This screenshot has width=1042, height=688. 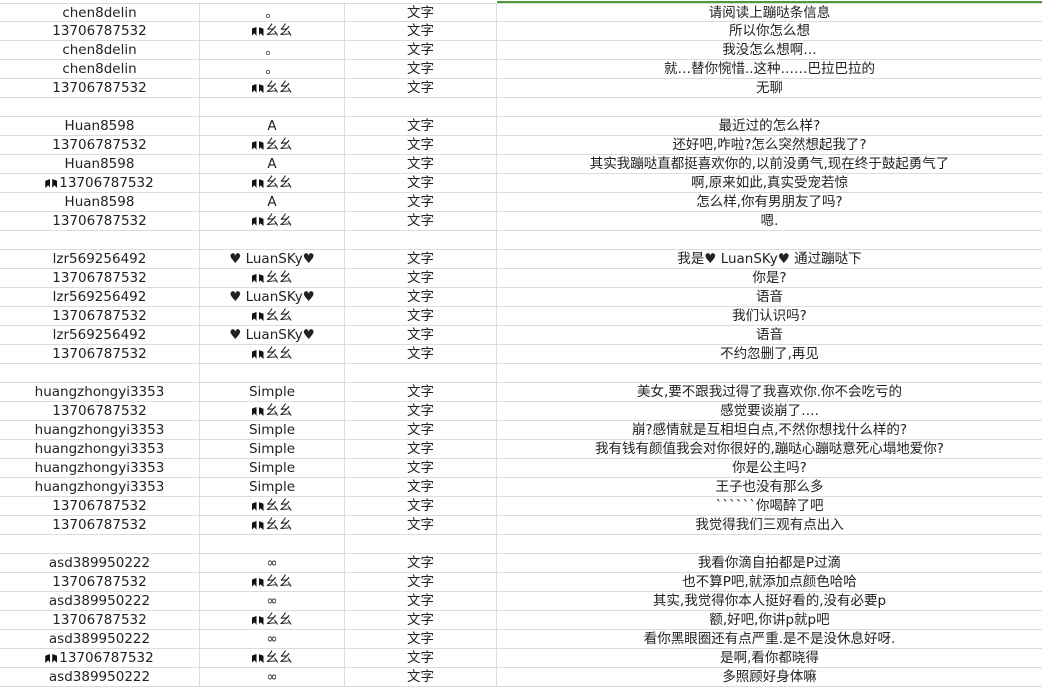 What do you see at coordinates (769, 221) in the screenshot?
I see `cell-message: 嗯.` at bounding box center [769, 221].